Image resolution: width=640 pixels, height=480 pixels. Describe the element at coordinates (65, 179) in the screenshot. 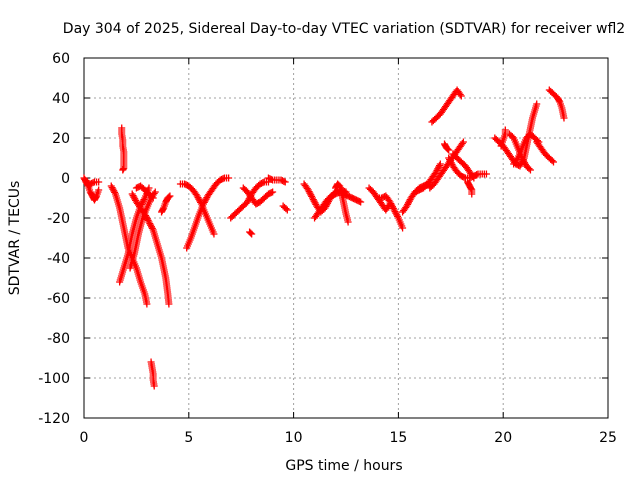

I see `y-tick-label: 0` at that location.